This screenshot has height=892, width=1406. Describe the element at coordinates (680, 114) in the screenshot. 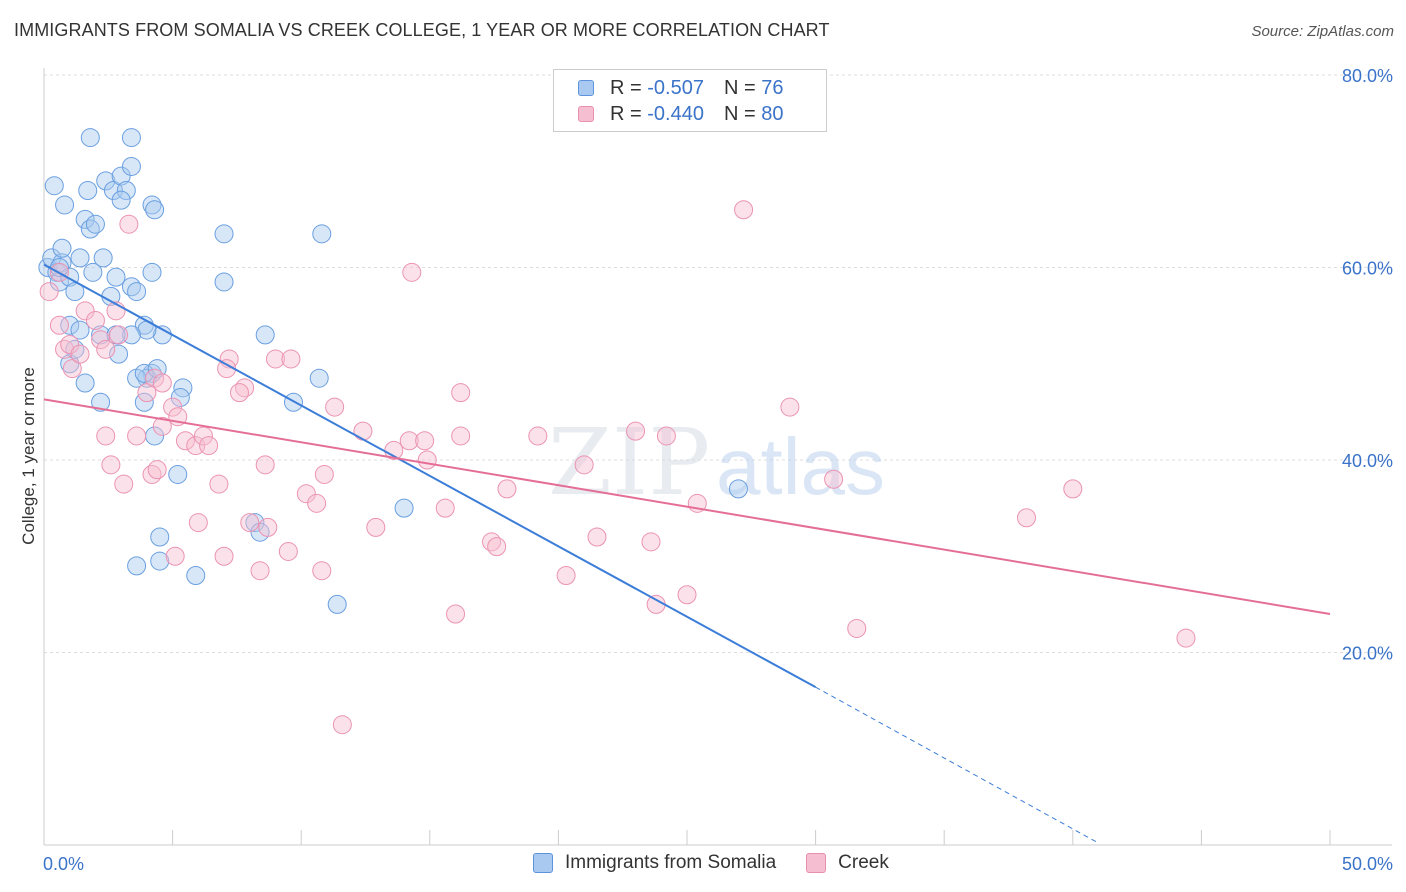

I see `legend-row-creek: R = -0.440 N = 80` at that location.